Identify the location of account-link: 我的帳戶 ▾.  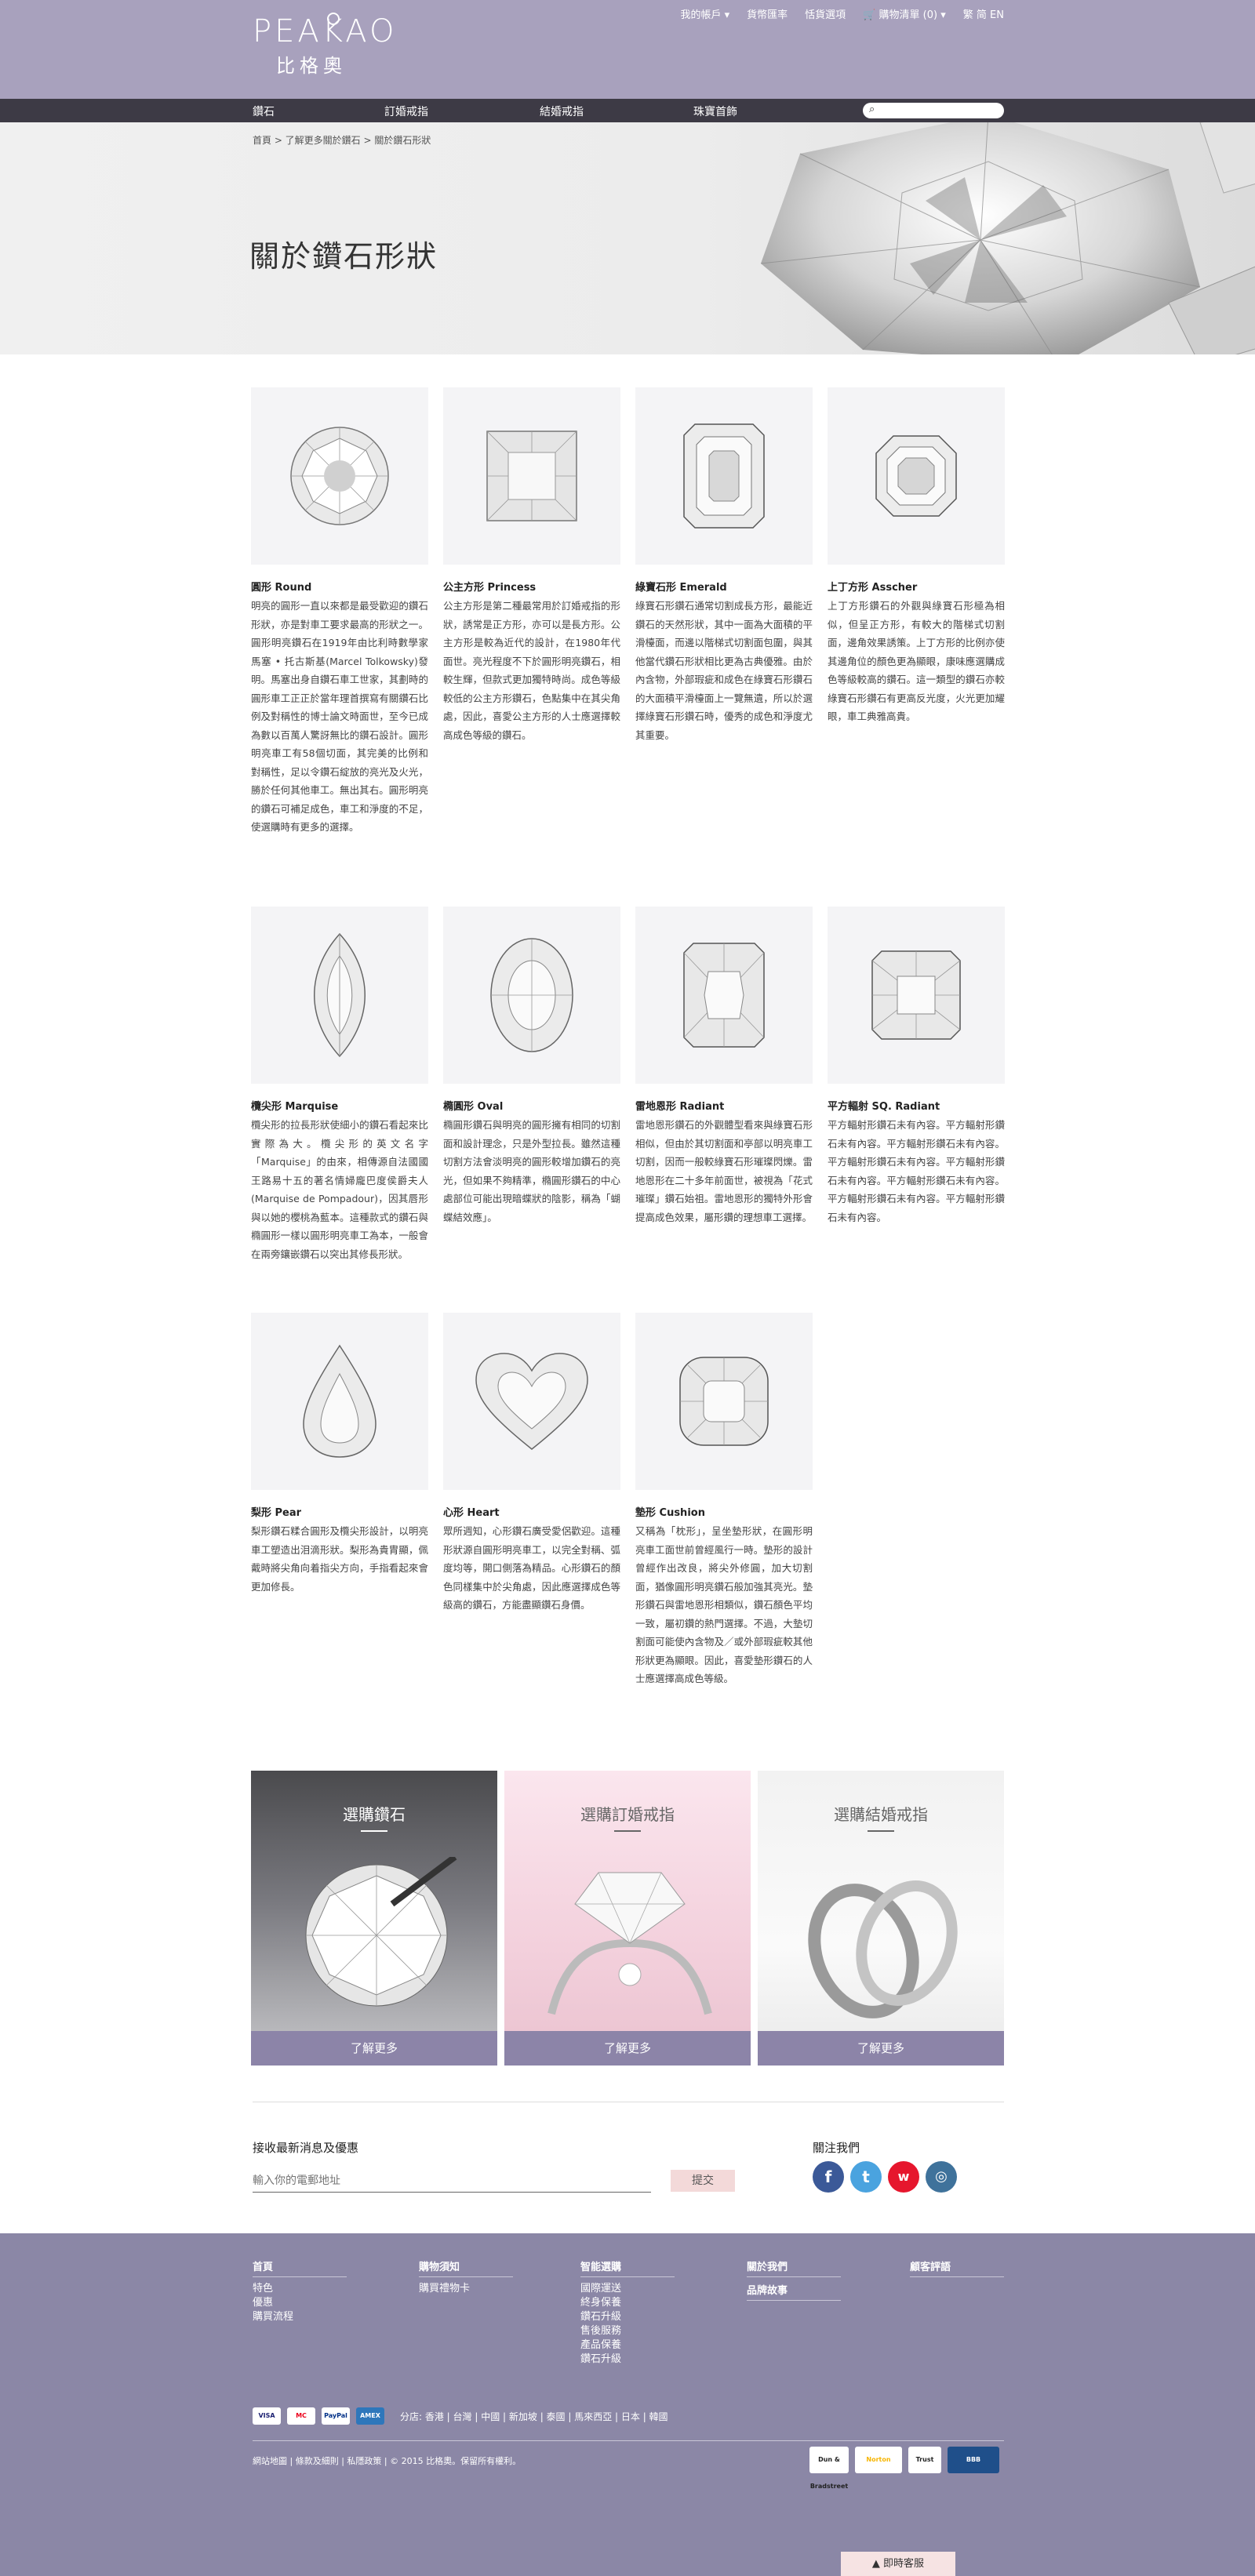
(705, 15).